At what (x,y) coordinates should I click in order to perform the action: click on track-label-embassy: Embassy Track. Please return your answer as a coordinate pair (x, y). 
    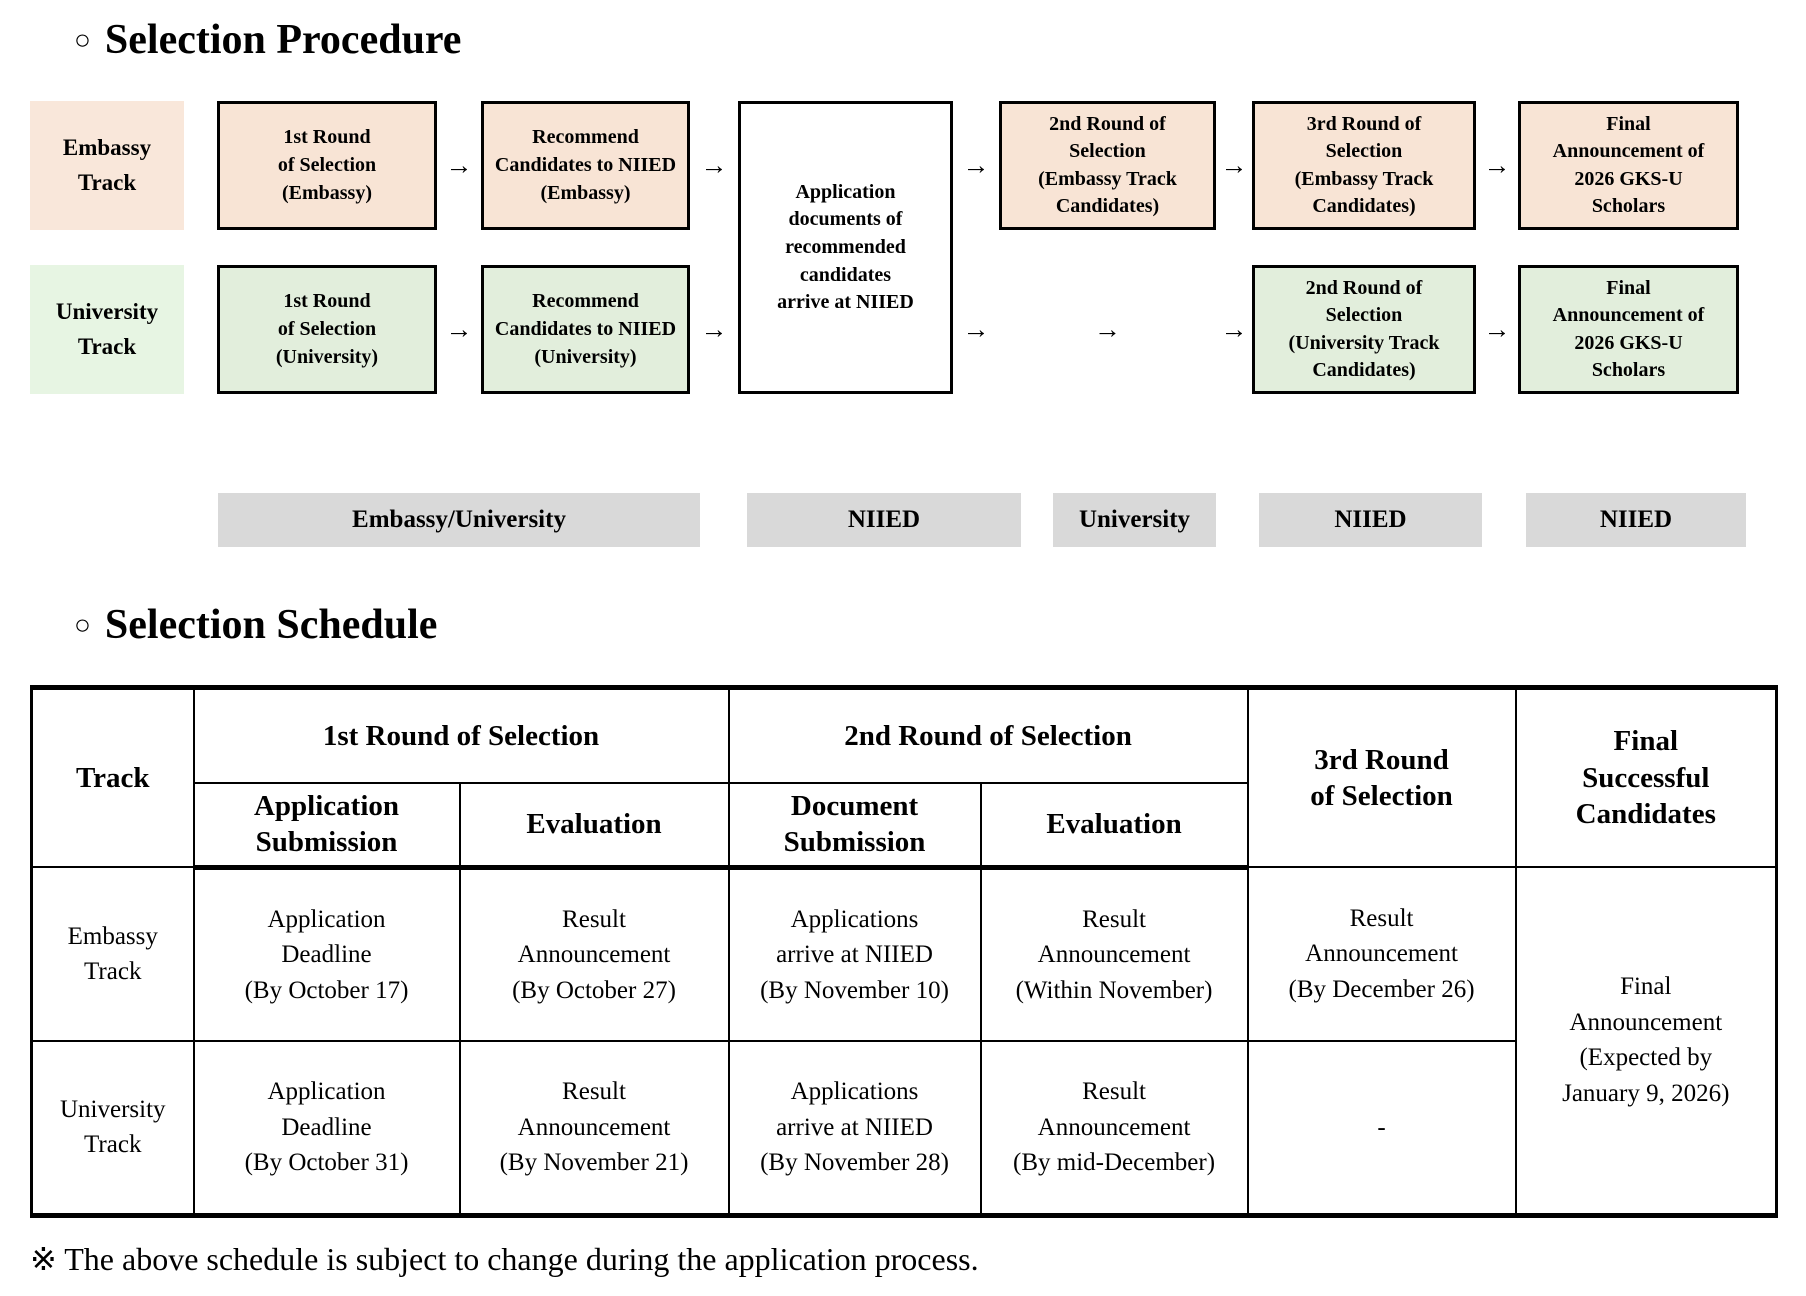
    Looking at the image, I should click on (107, 166).